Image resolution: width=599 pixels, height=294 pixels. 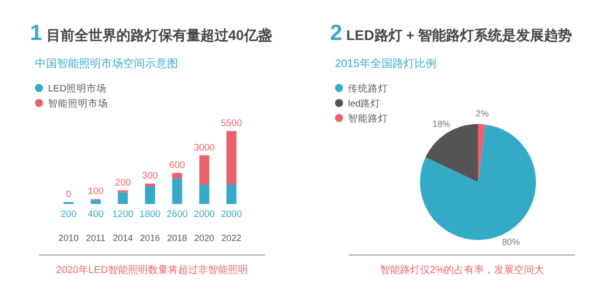 I want to click on legend-label: 传统路灯, so click(x=368, y=88).